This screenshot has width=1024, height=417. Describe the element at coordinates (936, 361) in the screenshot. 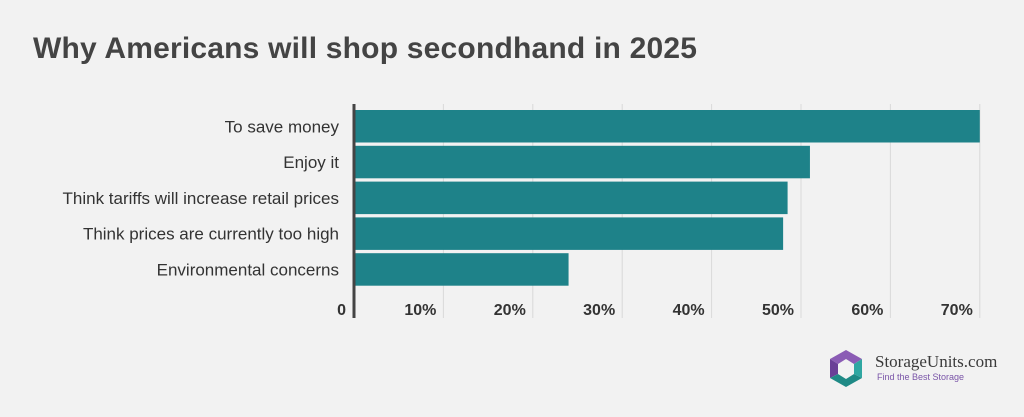

I see `brand-name: StorageUnits.com` at that location.